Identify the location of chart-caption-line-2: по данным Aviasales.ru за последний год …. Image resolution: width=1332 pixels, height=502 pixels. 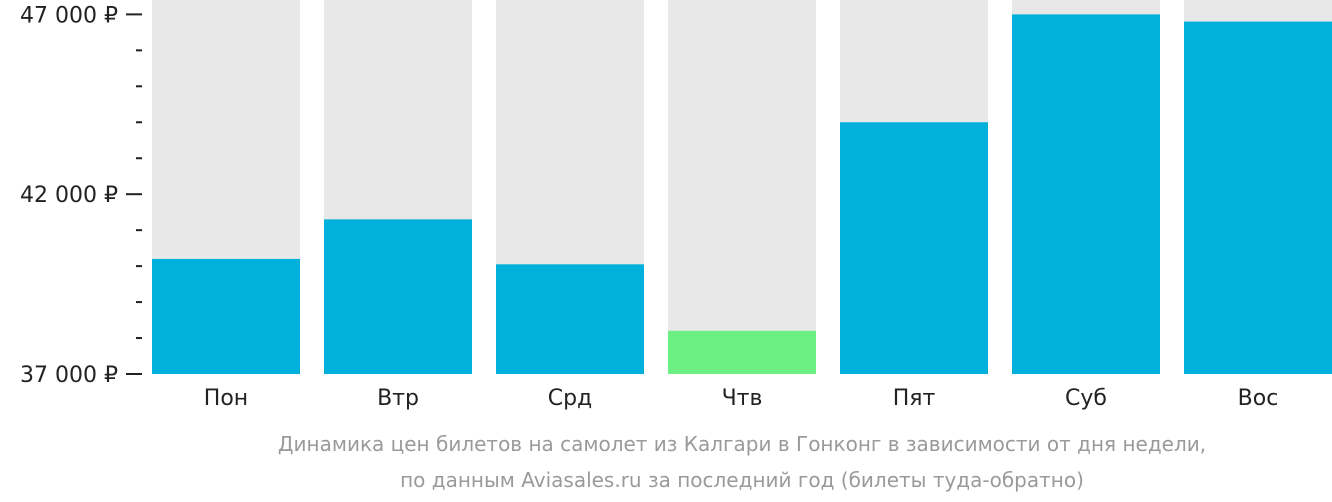
(742, 480).